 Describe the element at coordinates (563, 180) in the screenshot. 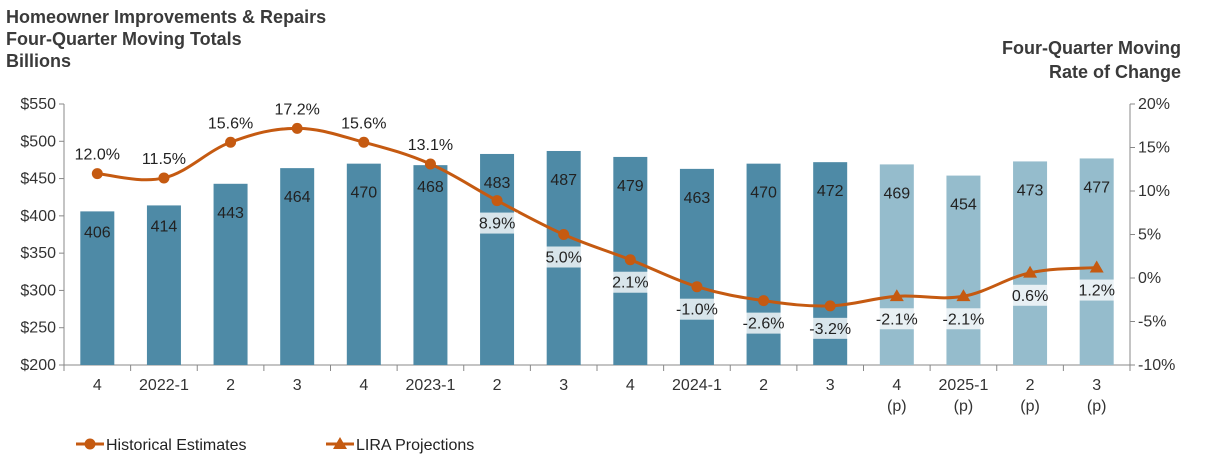

I see `bar-value-label: 487` at that location.